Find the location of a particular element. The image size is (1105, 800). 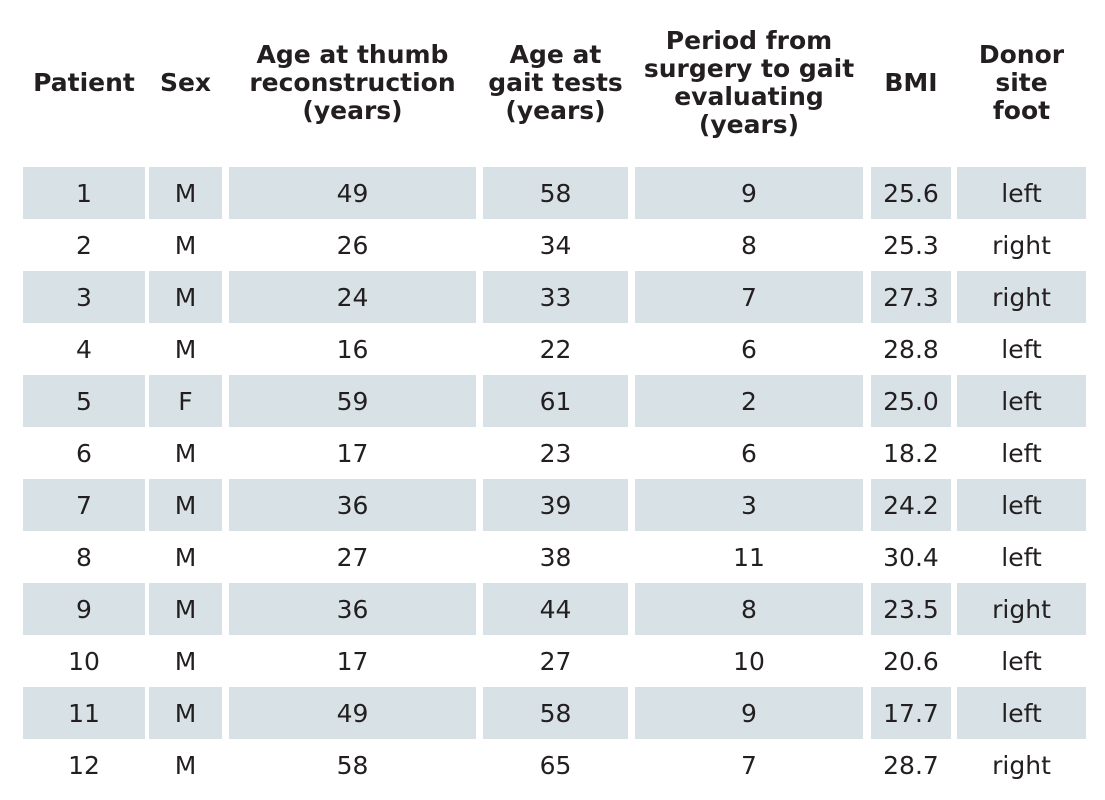

cell-patient: 12 is located at coordinates (84, 765).